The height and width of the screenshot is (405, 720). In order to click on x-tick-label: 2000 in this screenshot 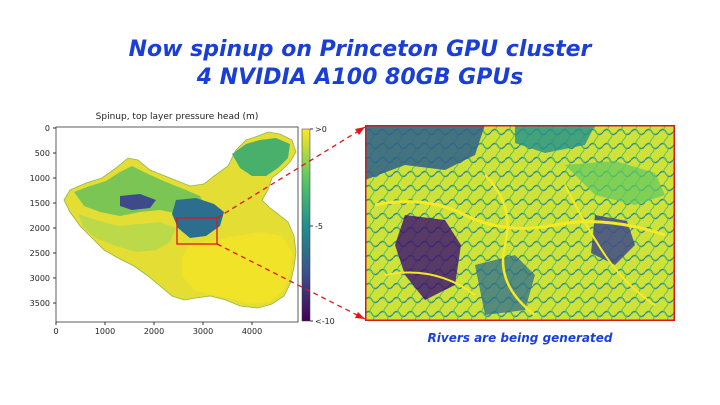, I will do `click(154, 331)`.